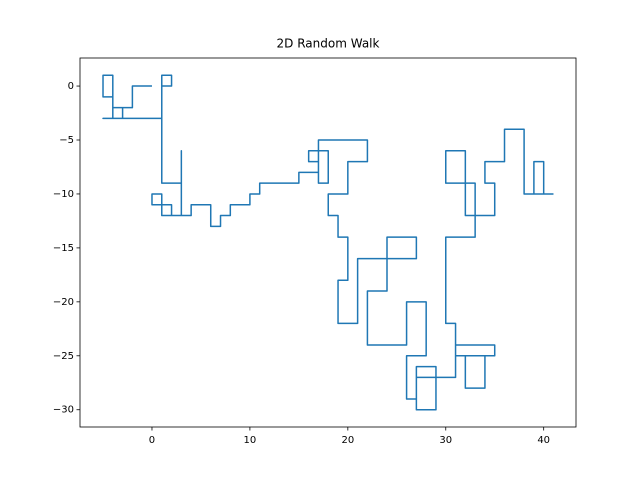 This screenshot has width=640, height=480. What do you see at coordinates (445, 440) in the screenshot?
I see `x-tick-label: 30` at bounding box center [445, 440].